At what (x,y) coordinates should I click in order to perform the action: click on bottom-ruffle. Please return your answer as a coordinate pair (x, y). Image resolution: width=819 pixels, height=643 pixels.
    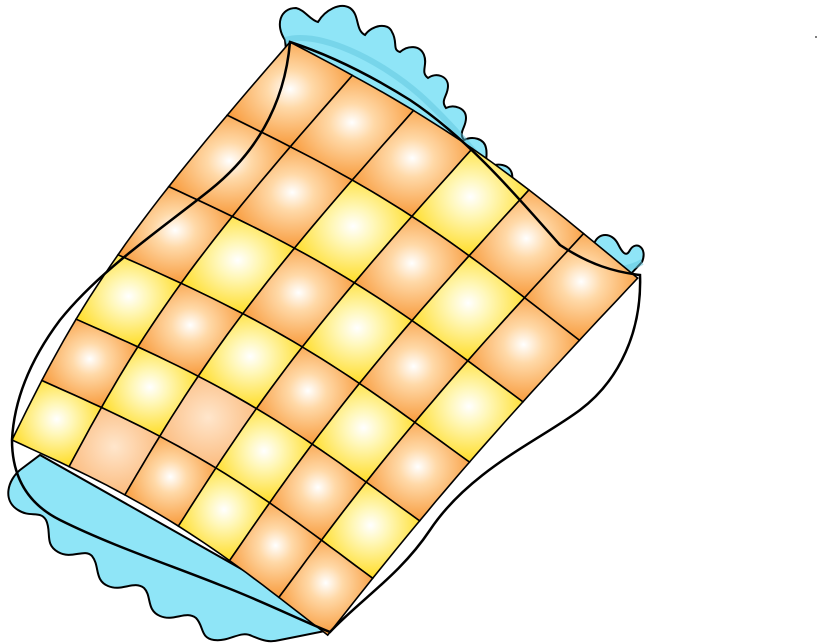
    Looking at the image, I should click on (170, 548).